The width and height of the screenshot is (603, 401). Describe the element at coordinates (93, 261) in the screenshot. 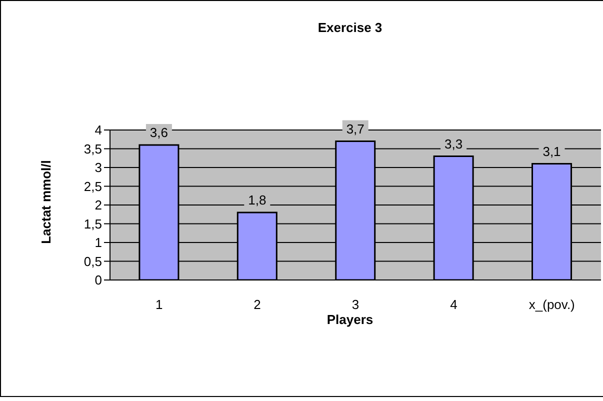

I see `y-tick-label: 0,5` at that location.